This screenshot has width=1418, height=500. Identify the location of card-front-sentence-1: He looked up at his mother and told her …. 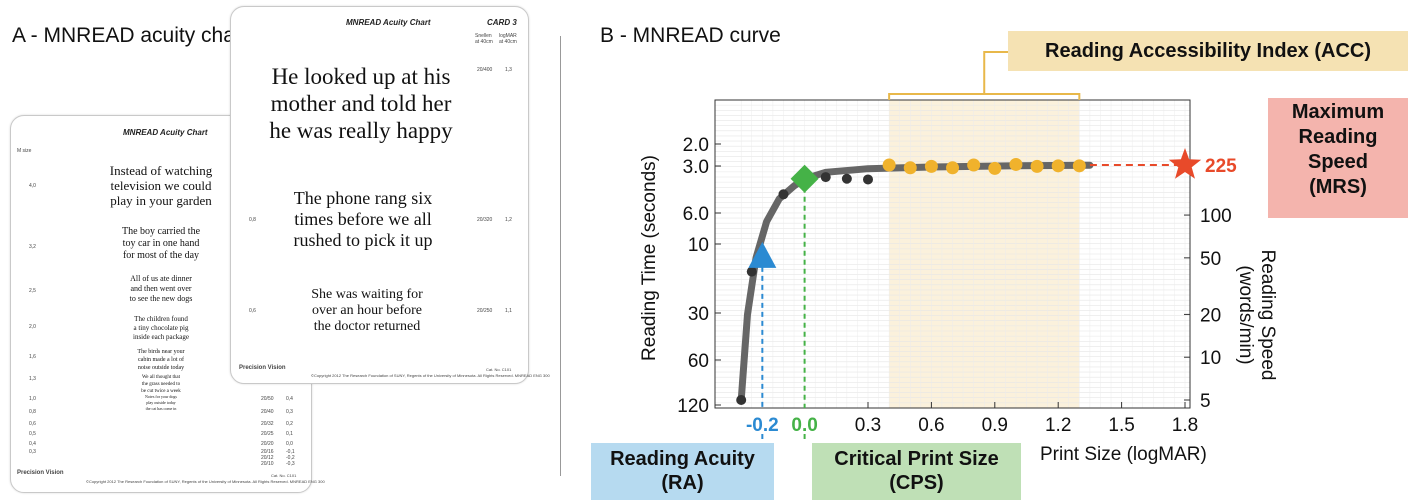
(361, 103).